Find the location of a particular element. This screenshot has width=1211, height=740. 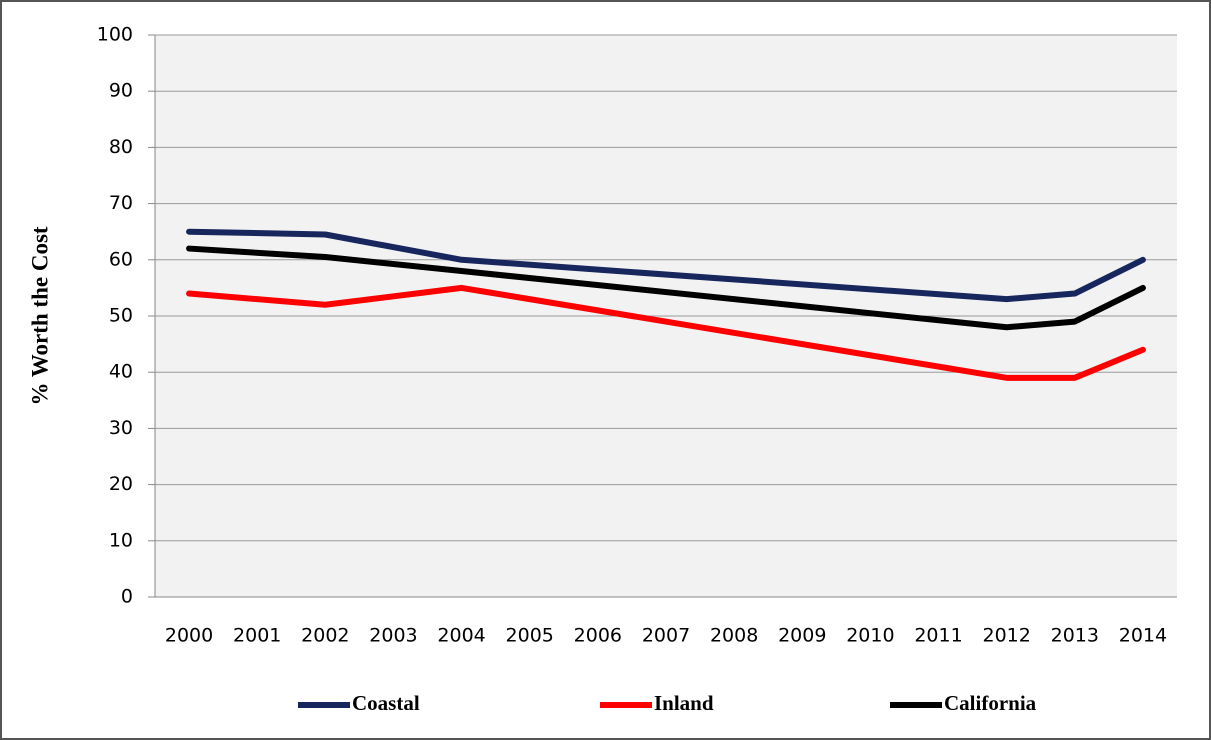

x-tick-label: 2005 is located at coordinates (530, 636).